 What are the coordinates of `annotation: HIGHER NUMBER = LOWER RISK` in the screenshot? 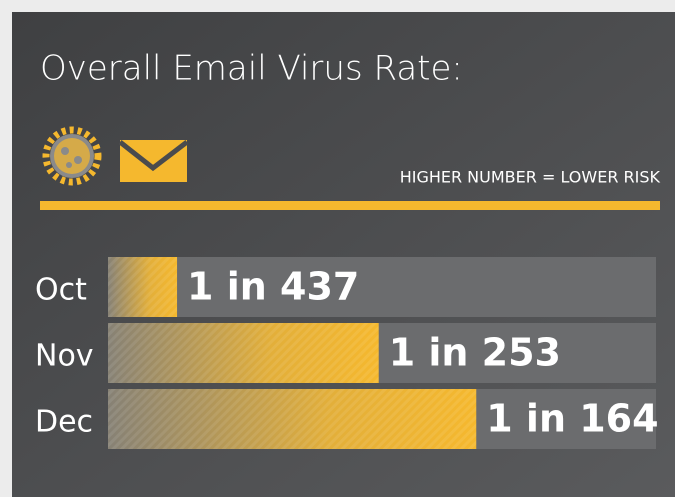 It's located at (530, 177).